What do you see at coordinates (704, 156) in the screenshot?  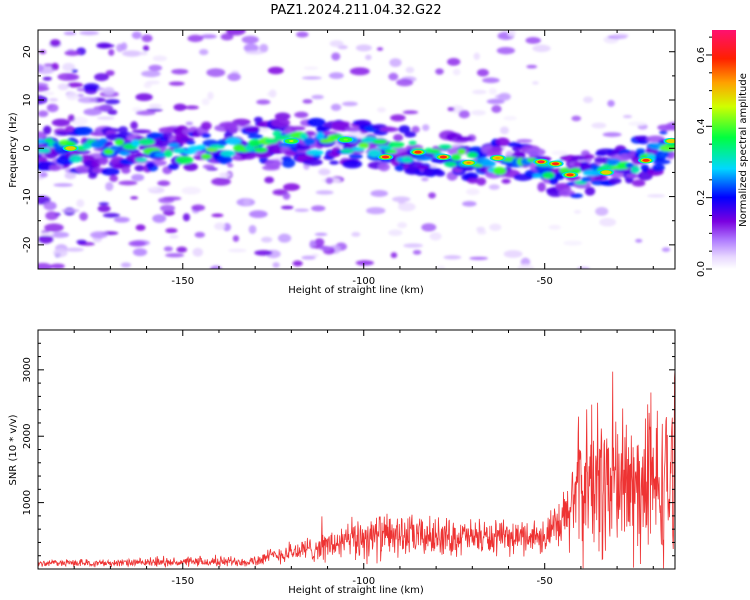 I see `colorbar-axis: 0.0 0.2 0.4 0.6` at bounding box center [704, 156].